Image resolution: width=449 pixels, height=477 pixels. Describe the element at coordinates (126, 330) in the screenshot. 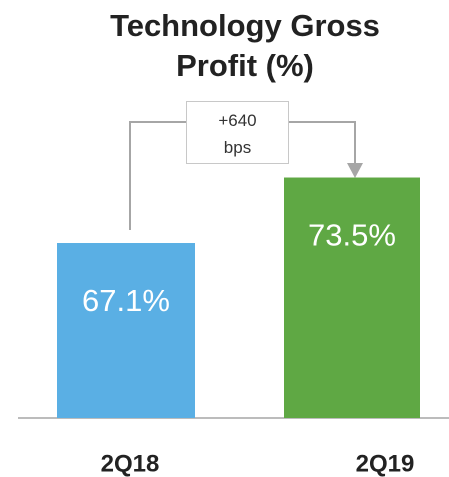

I see `bar` at that location.